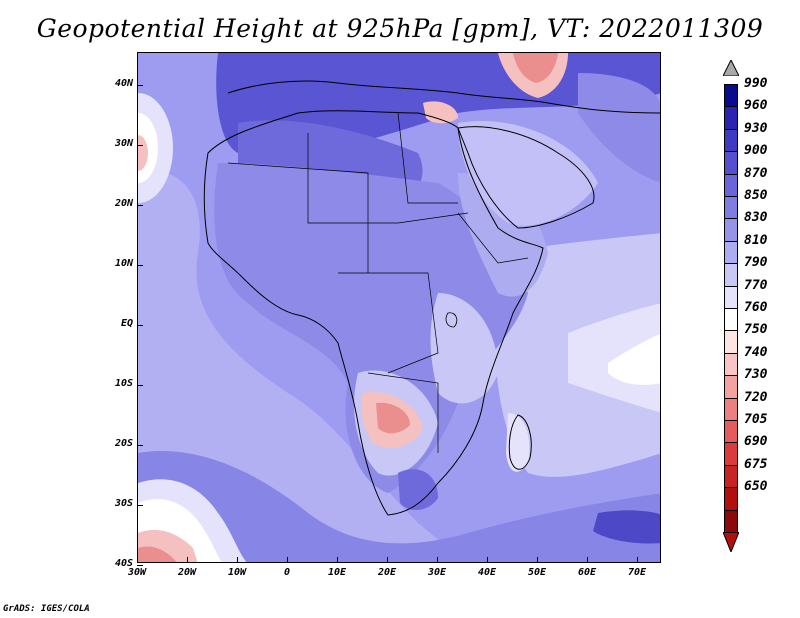 This screenshot has height=618, width=800. What do you see at coordinates (387, 572) in the screenshot?
I see `x-tick-label: 20E` at bounding box center [387, 572].